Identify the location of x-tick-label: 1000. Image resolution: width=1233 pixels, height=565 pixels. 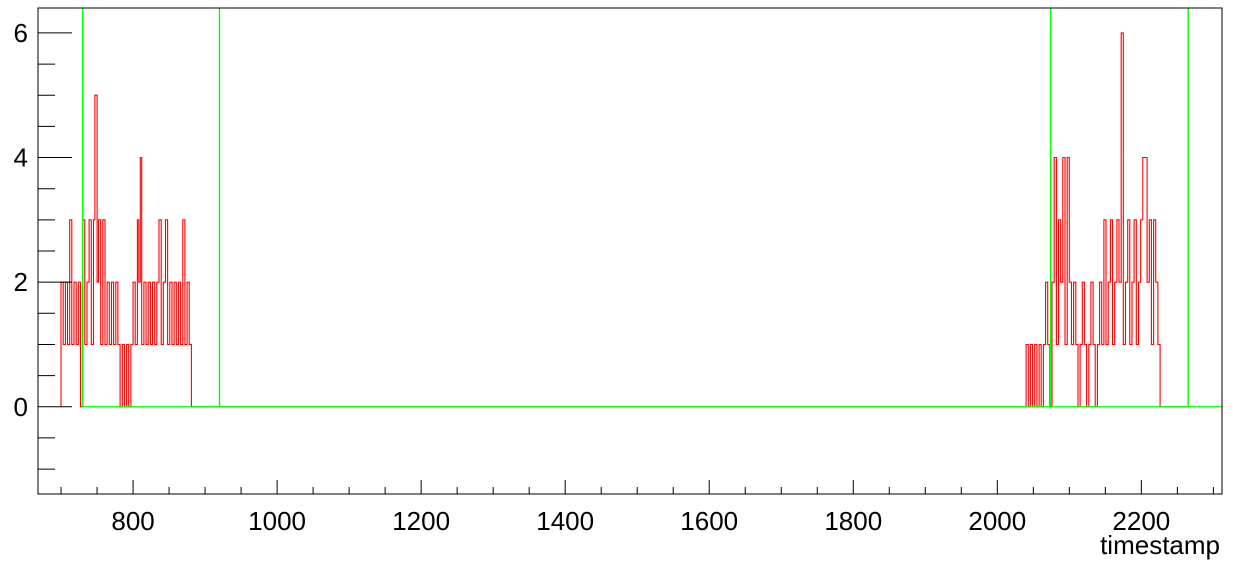
(277, 521).